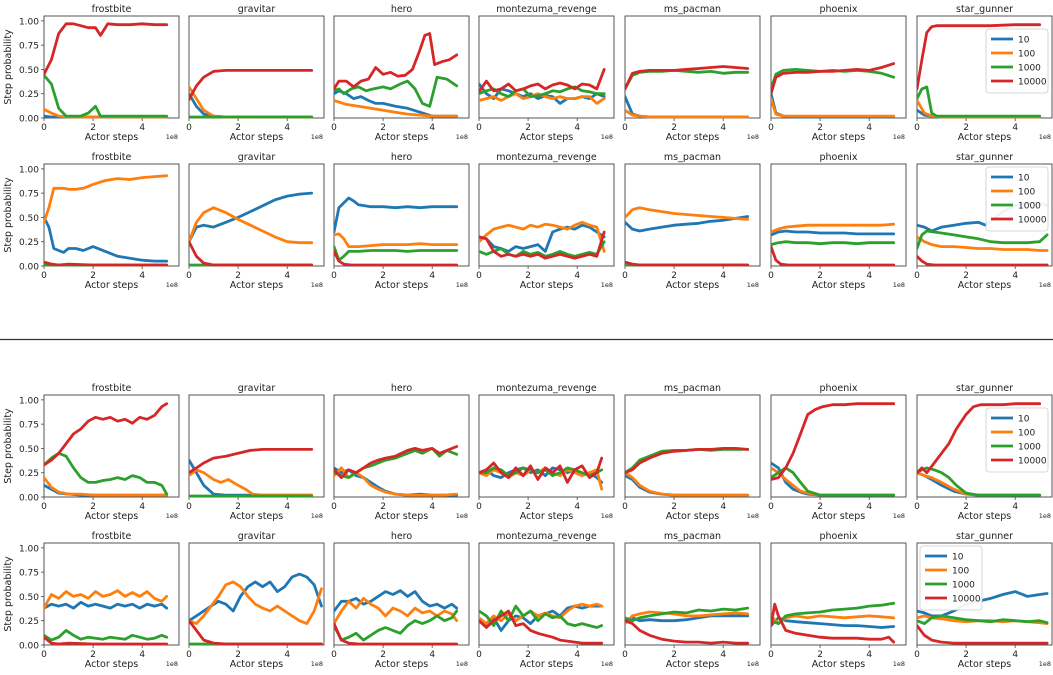  What do you see at coordinates (29, 170) in the screenshot?
I see `y-tick-label: 1.00` at bounding box center [29, 170].